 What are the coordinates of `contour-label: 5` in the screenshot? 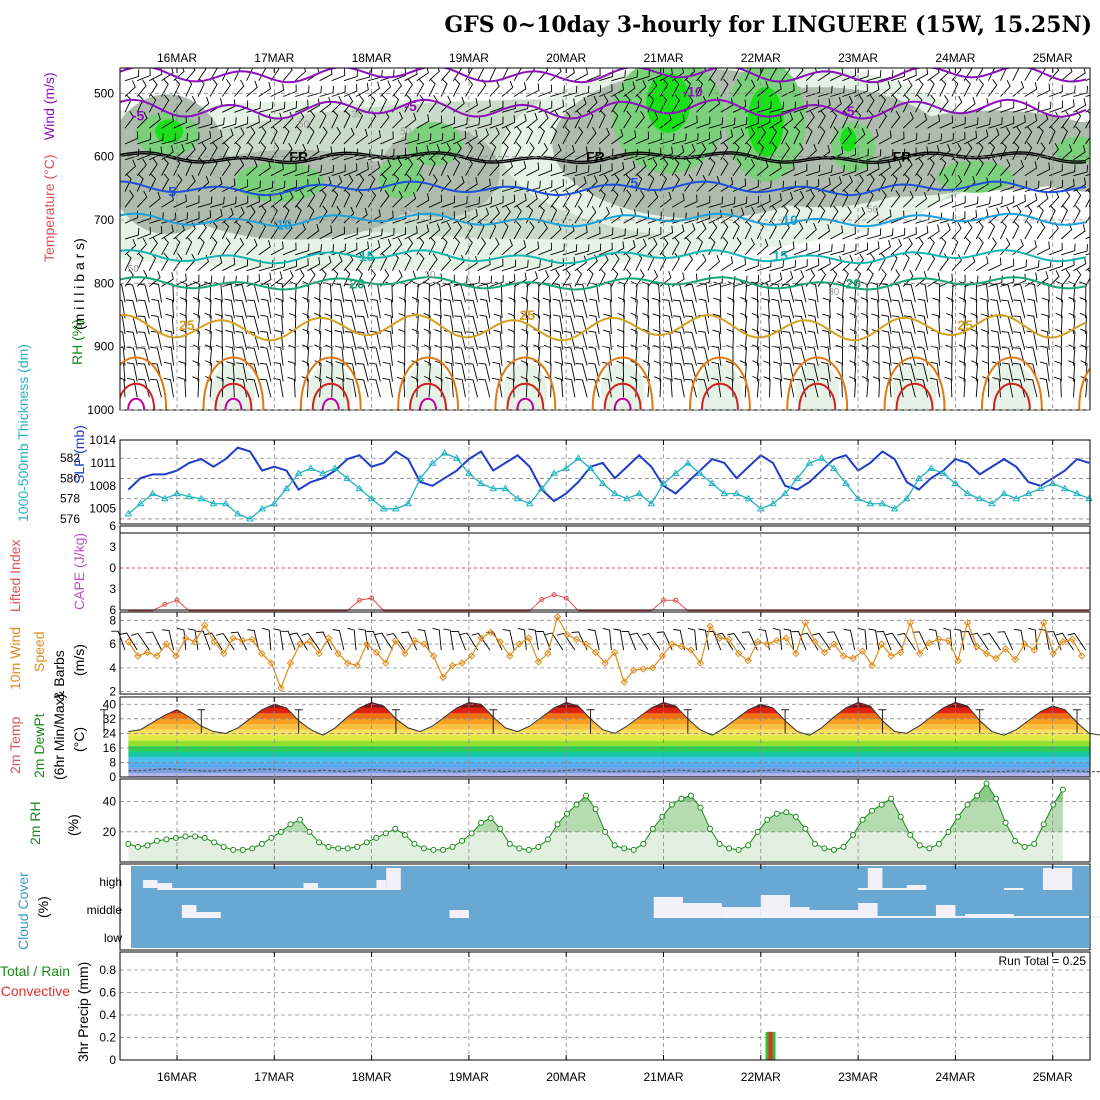 It's located at (634, 183).